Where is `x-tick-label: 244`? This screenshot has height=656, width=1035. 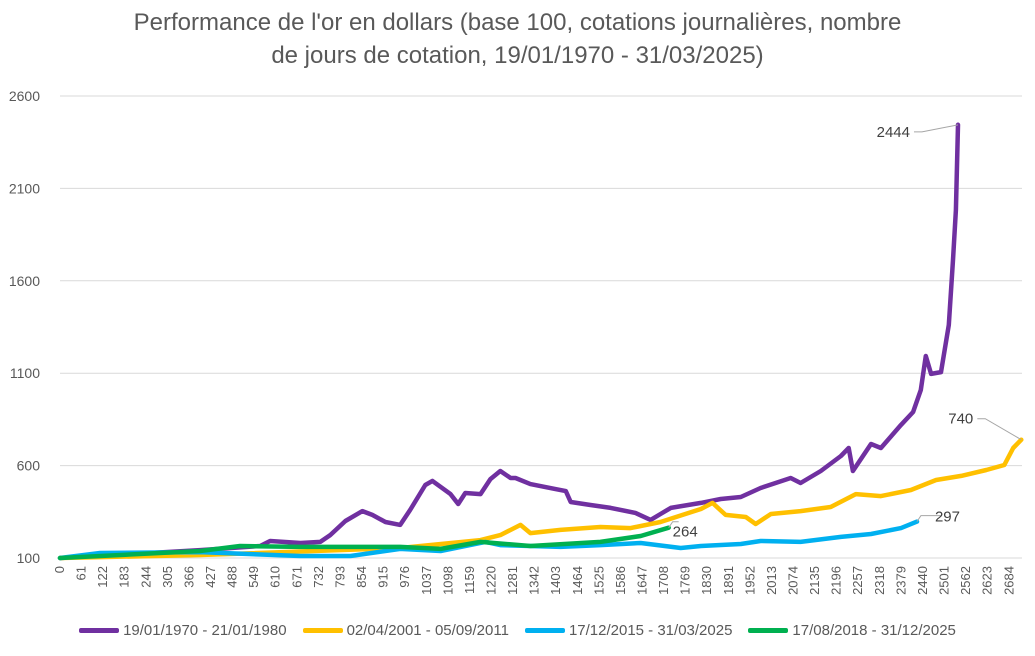
x-tick-label: 244 is located at coordinates (145, 577).